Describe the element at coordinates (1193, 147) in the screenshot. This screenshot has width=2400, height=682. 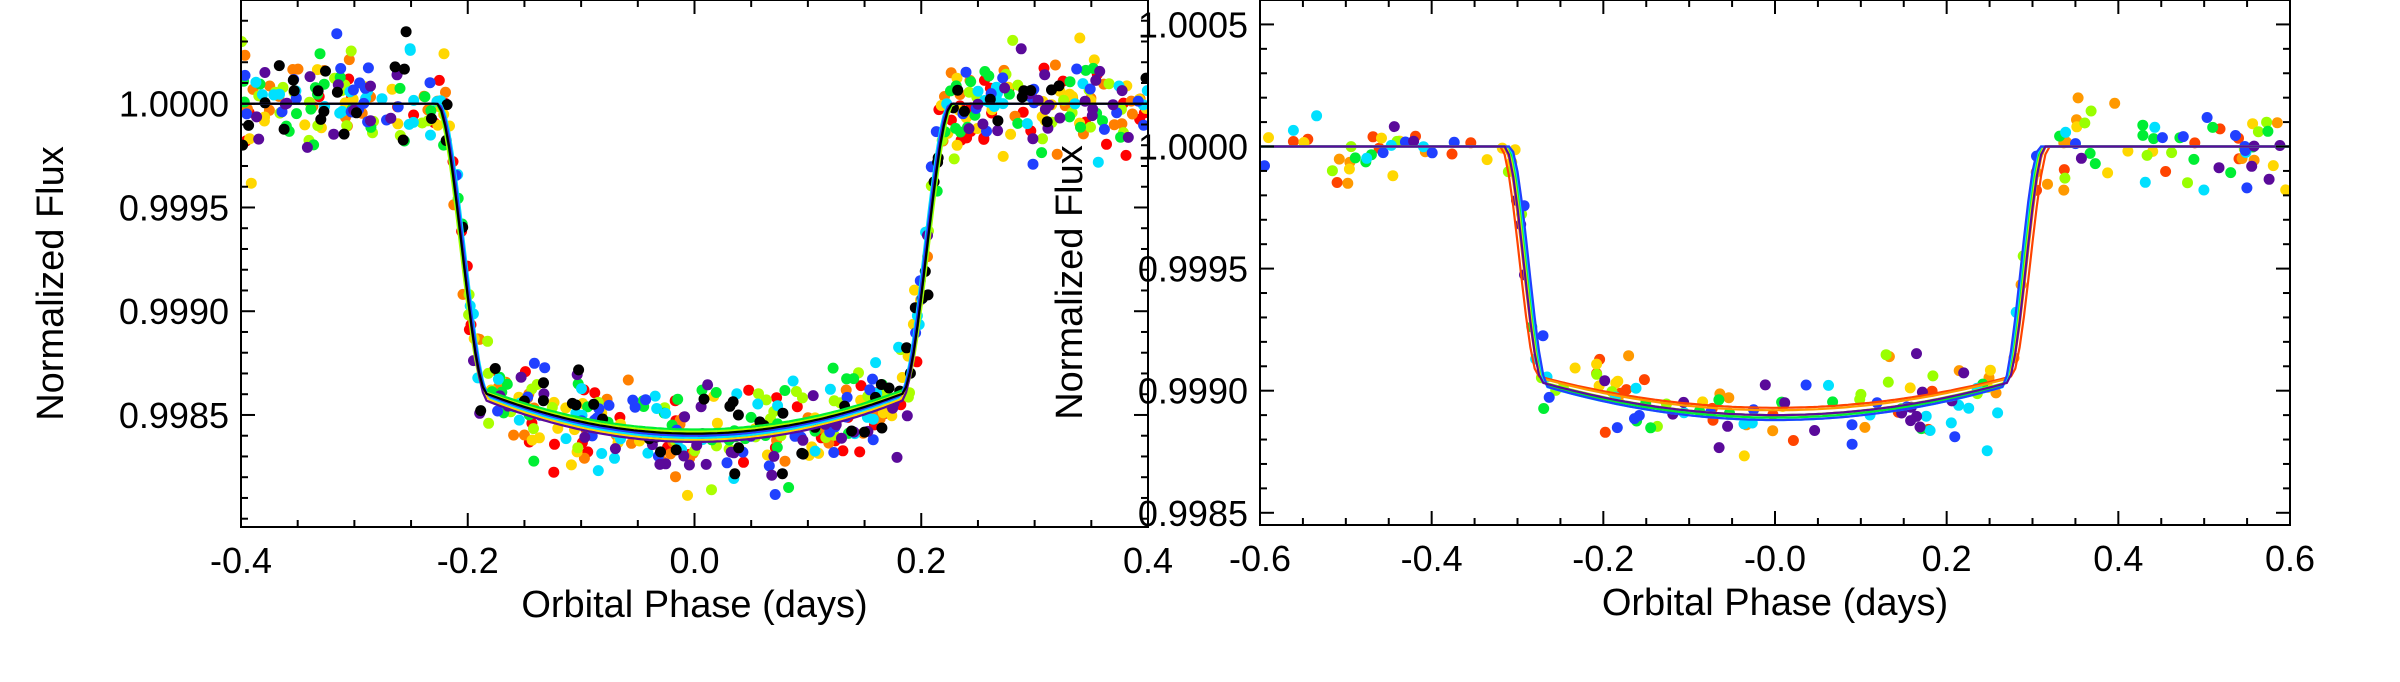
I see `y-tick-label: 1.0000` at that location.